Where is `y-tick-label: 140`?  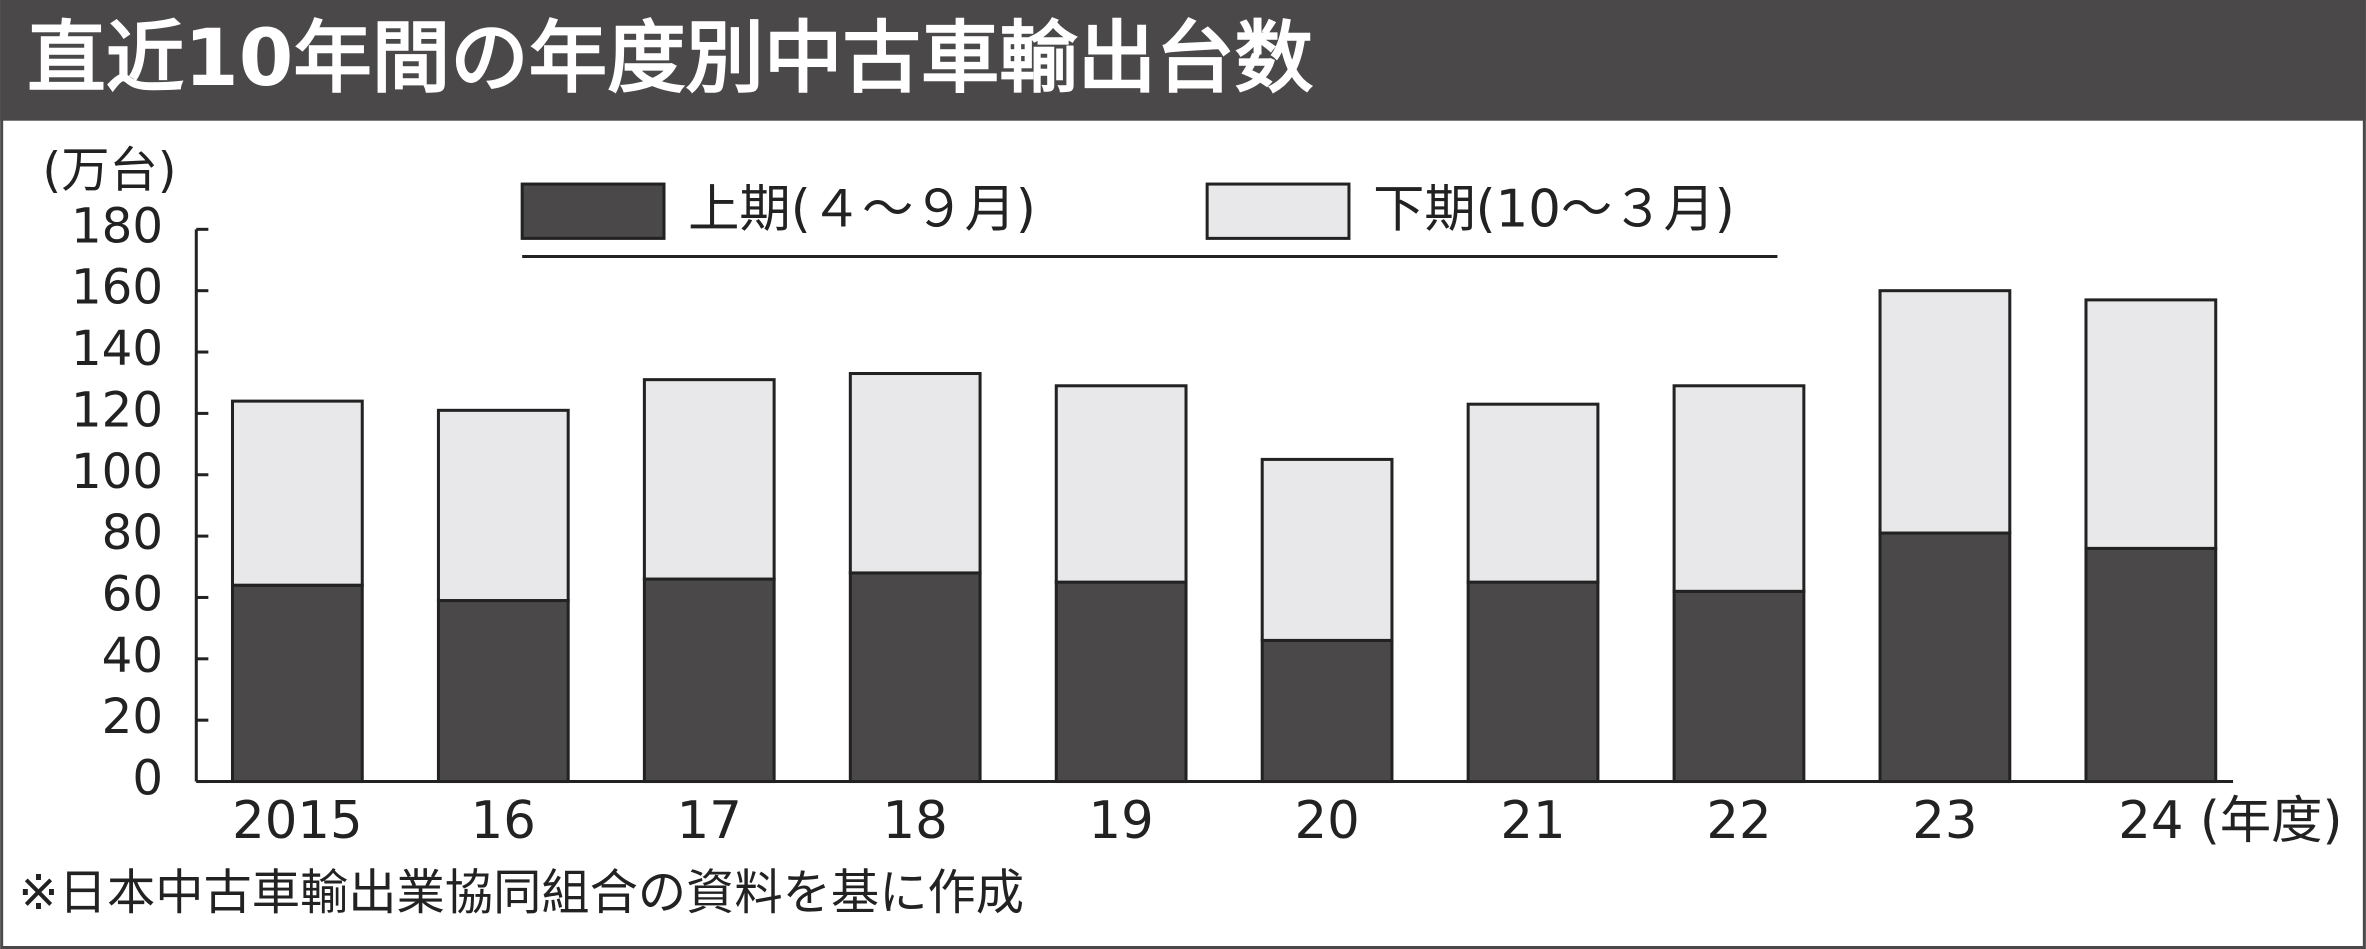
y-tick-label: 140 is located at coordinates (117, 349).